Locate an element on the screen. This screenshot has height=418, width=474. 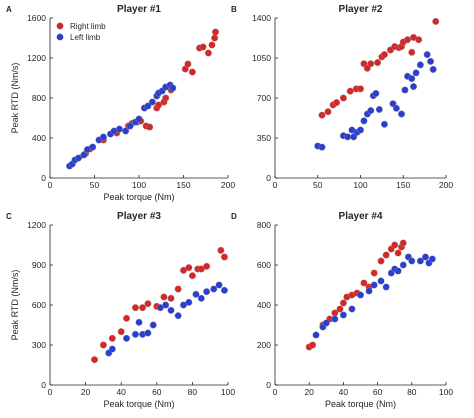
y-tick-label: 1200 is located at coordinates (36, 225).